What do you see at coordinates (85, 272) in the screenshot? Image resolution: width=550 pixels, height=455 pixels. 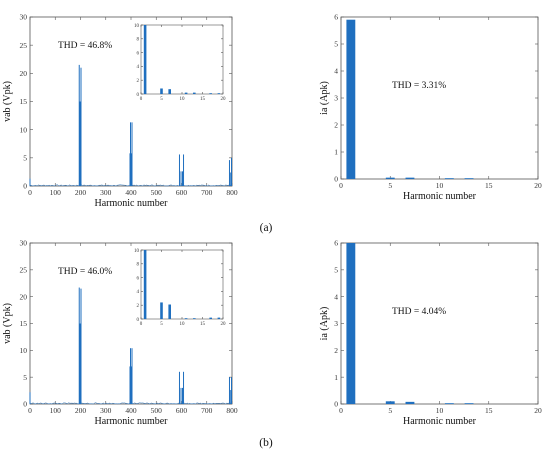 I see `thd-annotation: THD = 46.0%` at bounding box center [85, 272].